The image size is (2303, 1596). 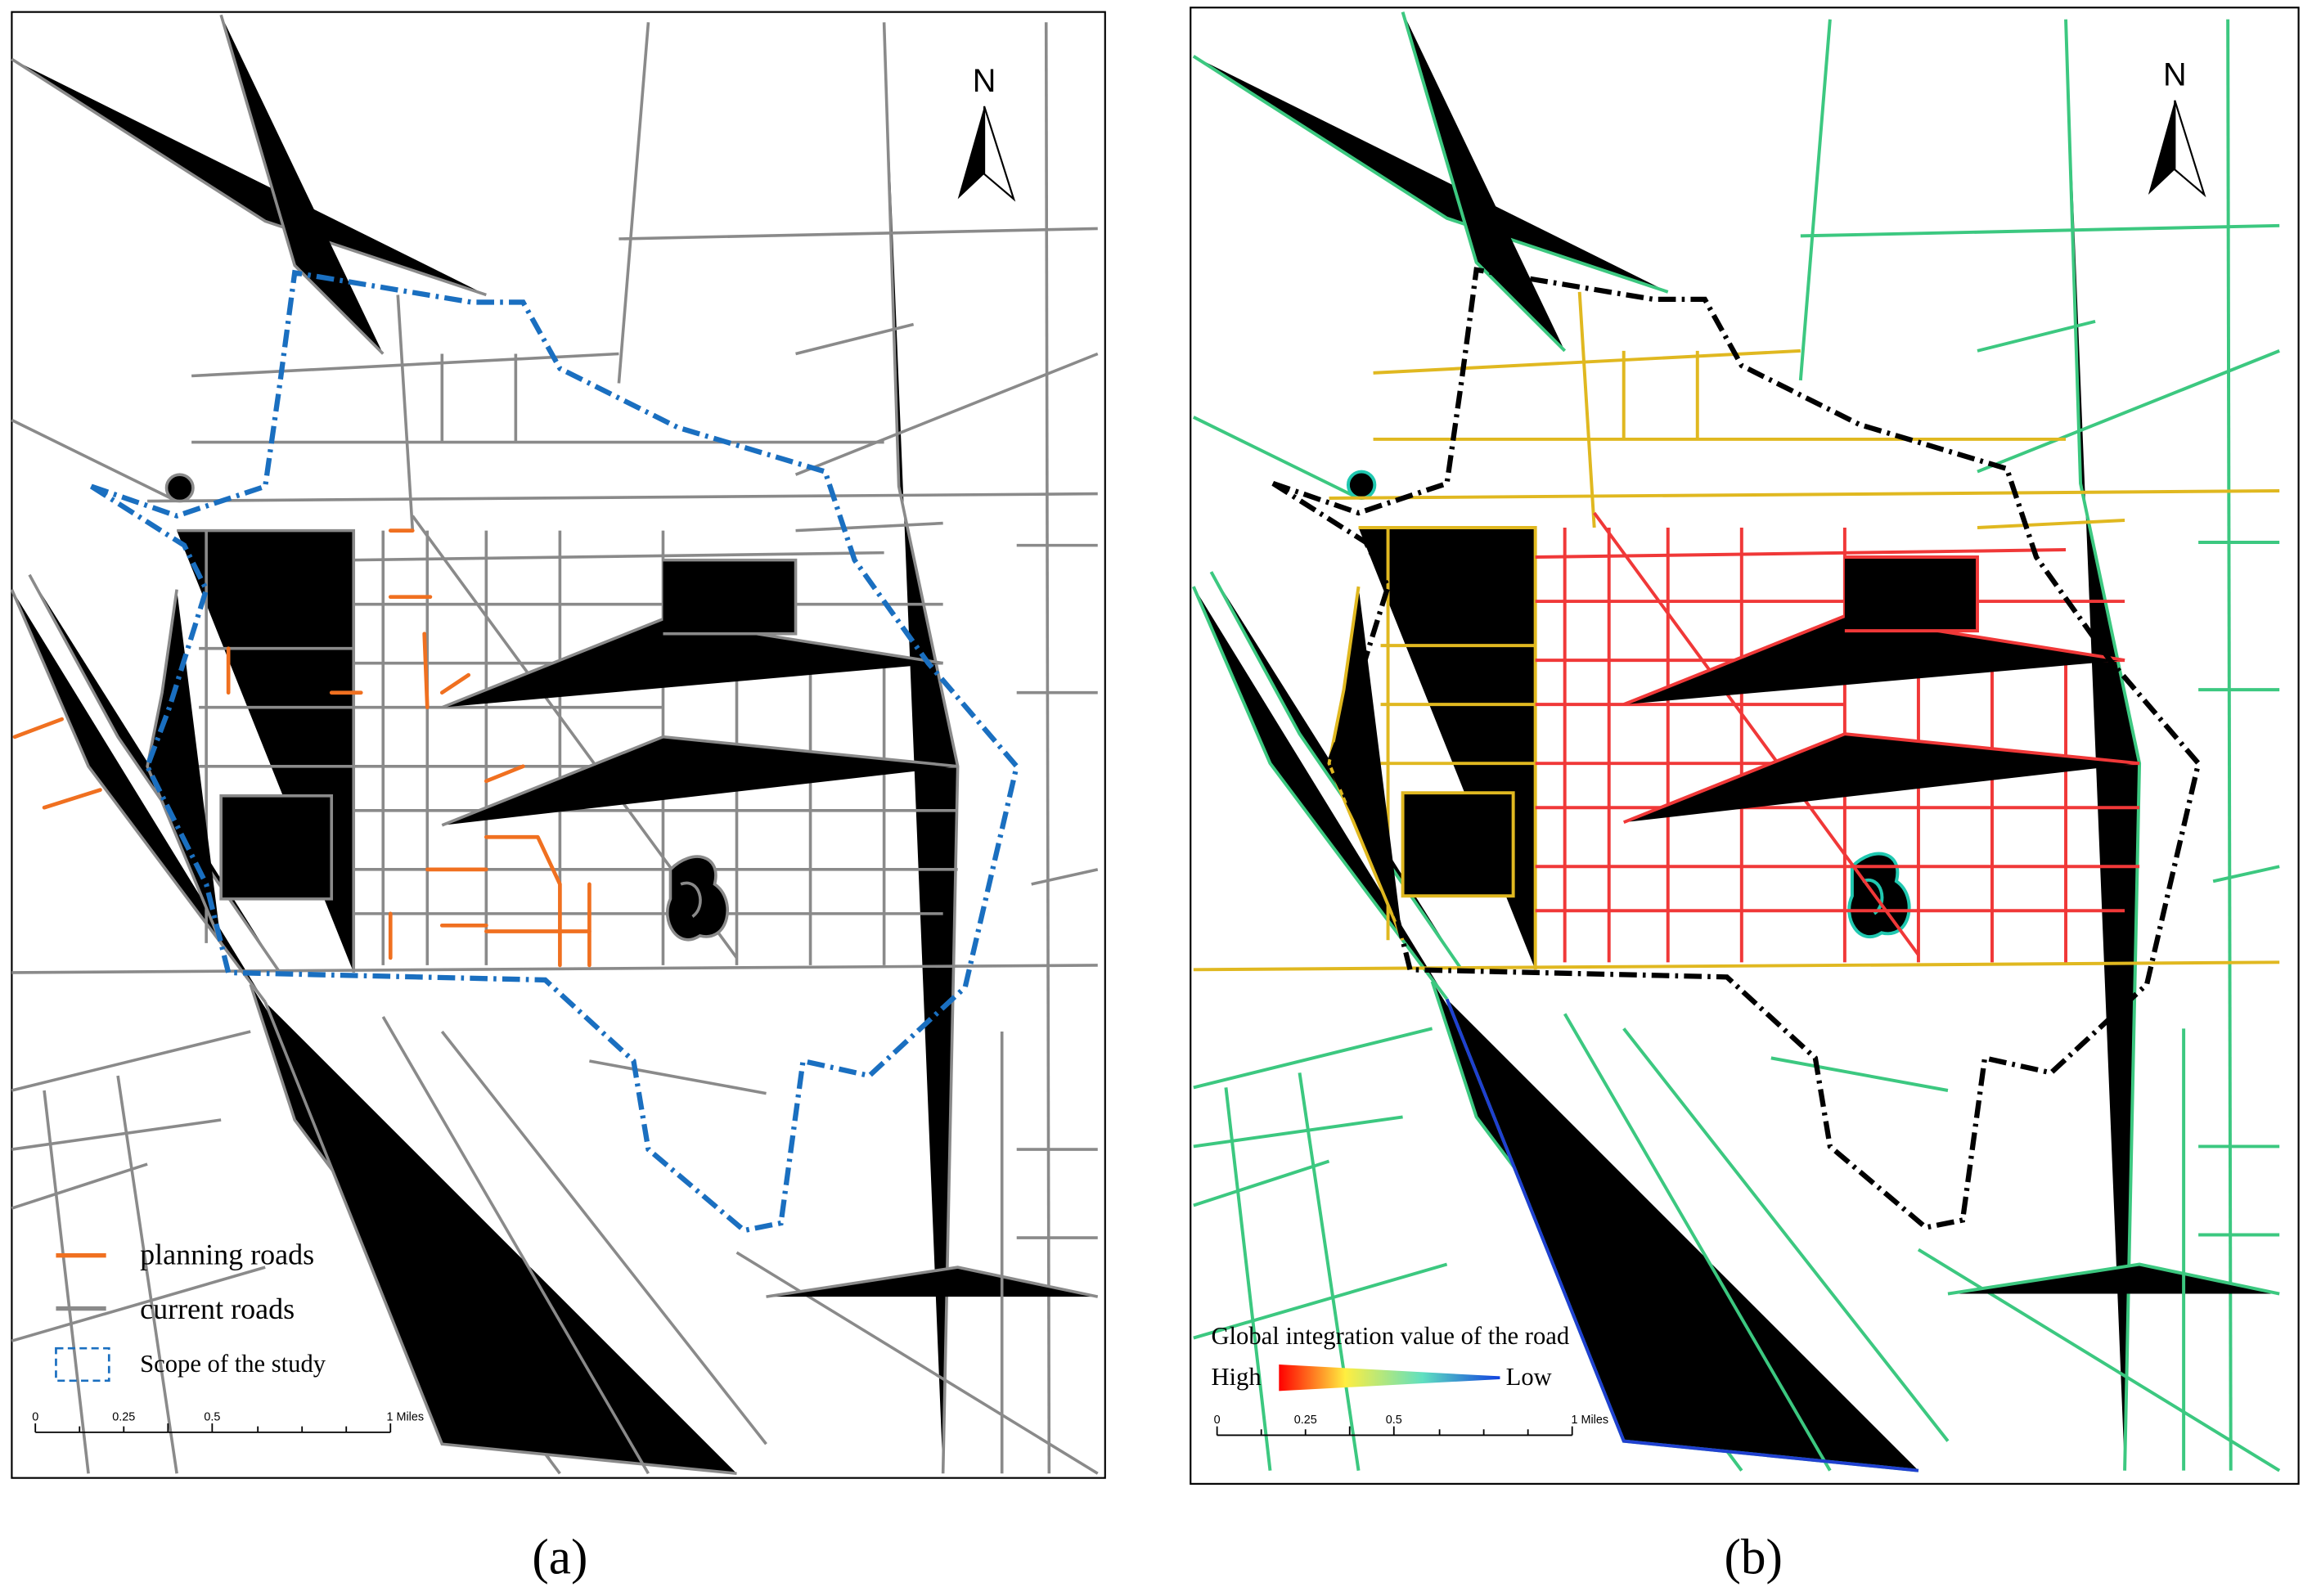 What do you see at coordinates (1682, 1235) in the screenshot?
I see `lowest-integration-road` at bounding box center [1682, 1235].